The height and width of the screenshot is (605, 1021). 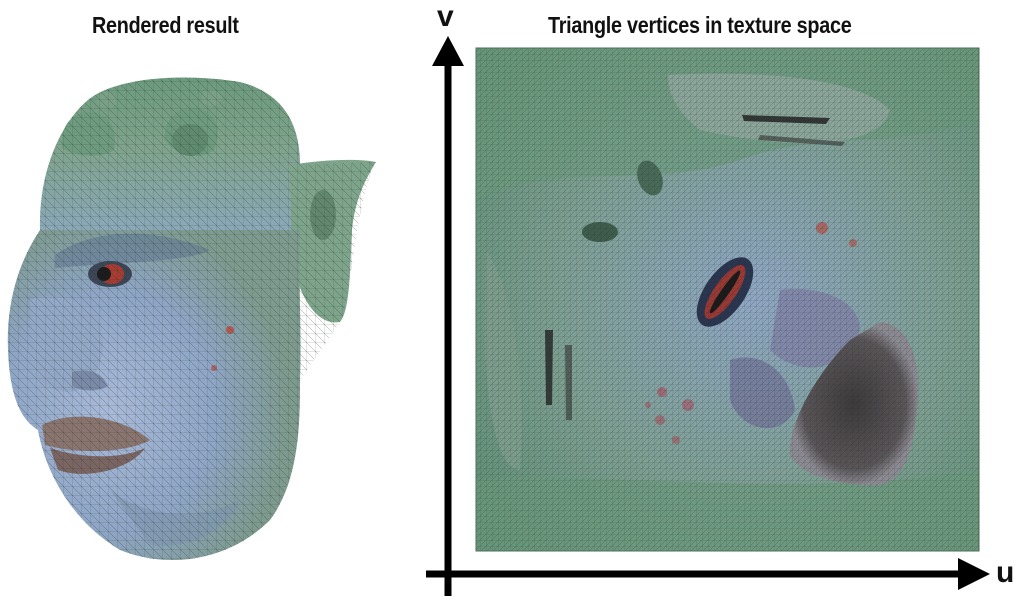 What do you see at coordinates (165, 25) in the screenshot?
I see `rendered-result-title: Rendered result` at bounding box center [165, 25].